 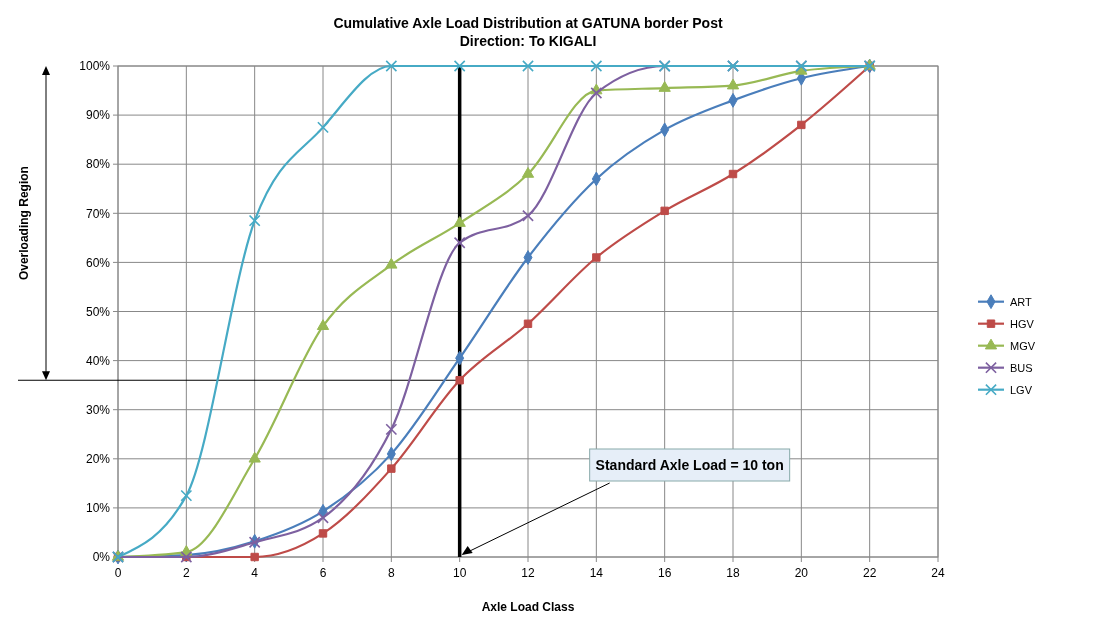 I want to click on x-tick-label: 0, so click(x=118, y=573).